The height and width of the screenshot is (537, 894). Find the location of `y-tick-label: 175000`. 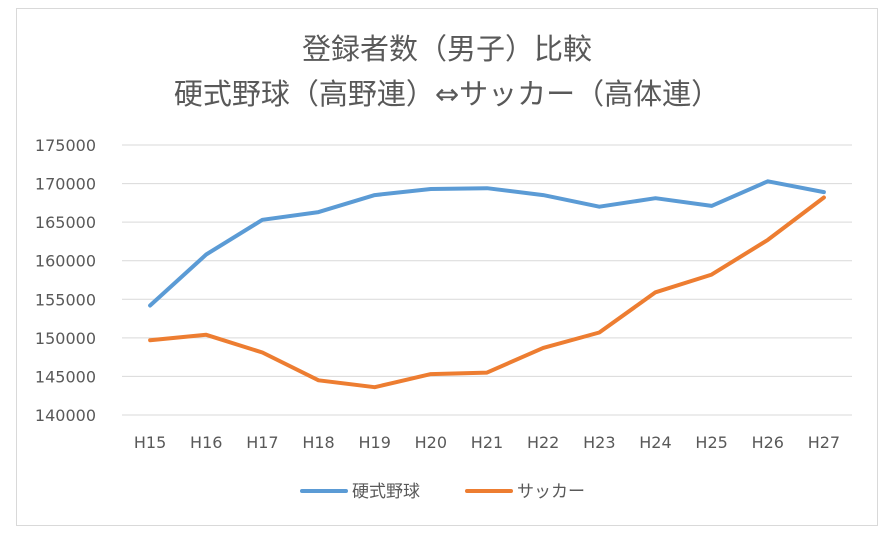

y-tick-label: 175000 is located at coordinates (65, 145).